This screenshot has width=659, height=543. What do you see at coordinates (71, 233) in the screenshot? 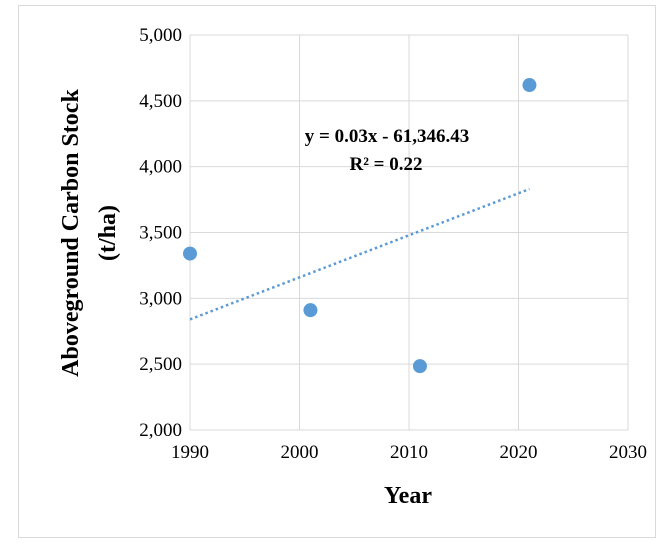
I see `y-axis-title-line-1: Aboveground Carbon Stock` at bounding box center [71, 233].